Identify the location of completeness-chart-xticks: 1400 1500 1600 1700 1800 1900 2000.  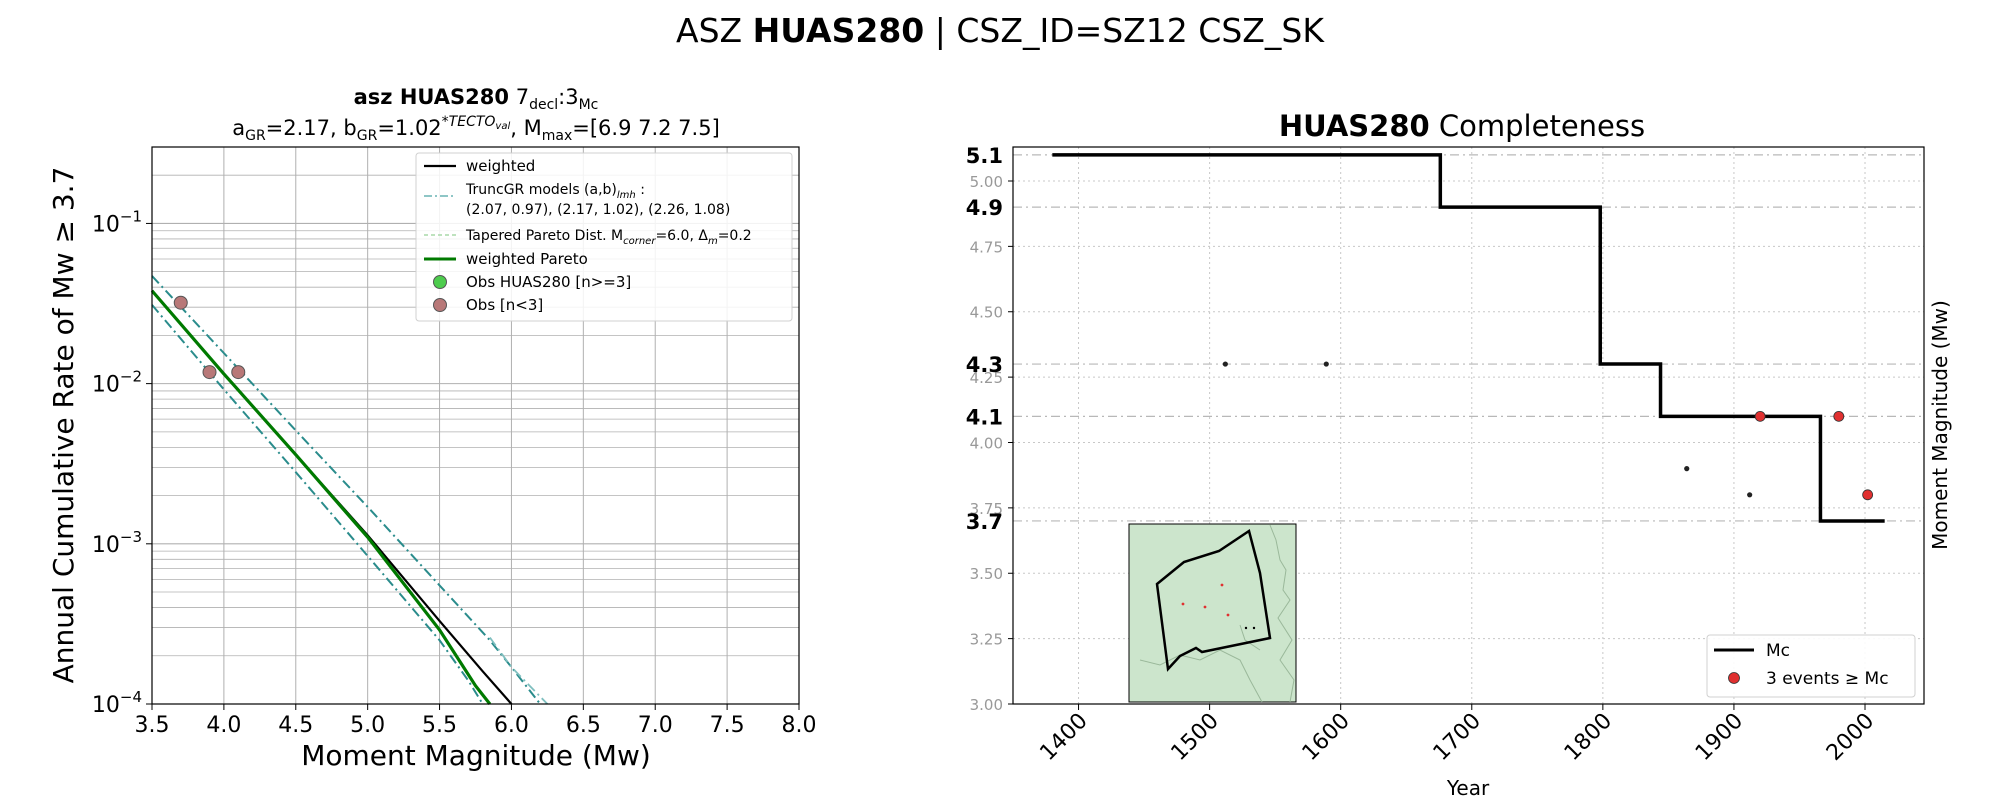
(1457, 735).